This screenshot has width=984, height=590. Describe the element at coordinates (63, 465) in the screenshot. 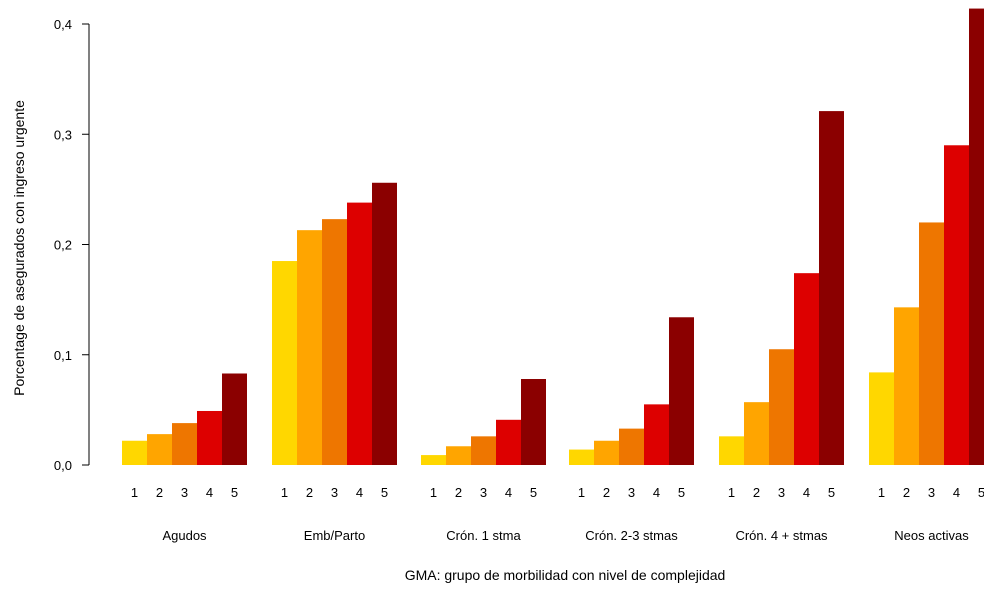

I see `y-tick-label: 0,0` at that location.